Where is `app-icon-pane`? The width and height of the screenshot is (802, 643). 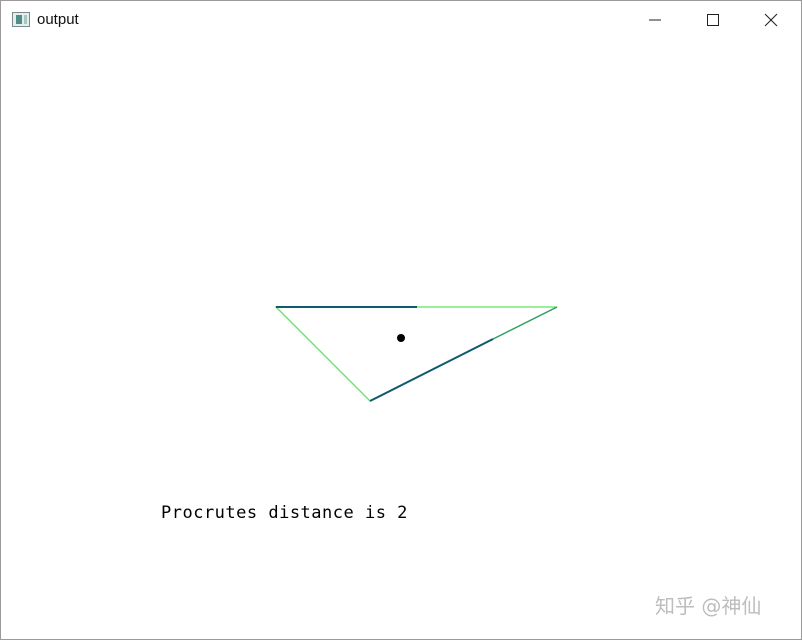
app-icon-pane is located at coordinates (19, 19).